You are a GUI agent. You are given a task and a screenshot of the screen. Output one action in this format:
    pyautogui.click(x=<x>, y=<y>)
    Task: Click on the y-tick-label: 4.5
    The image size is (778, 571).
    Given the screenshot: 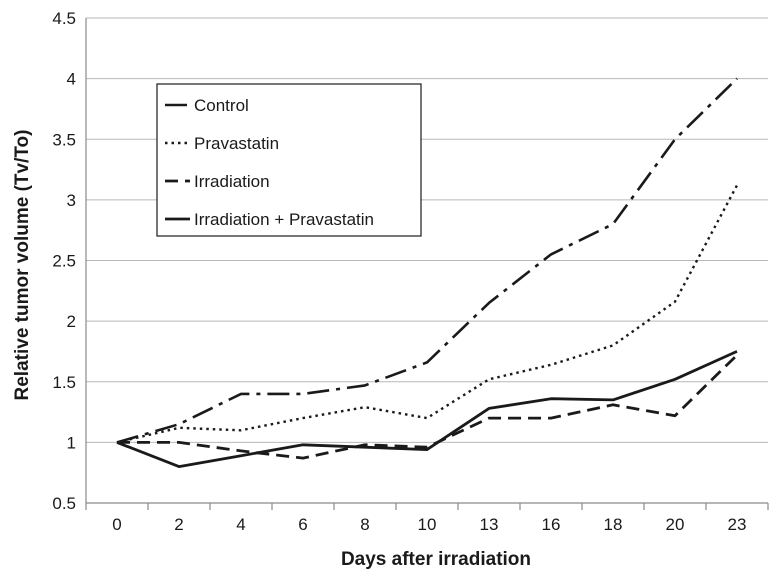 What is the action you would take?
    pyautogui.click(x=64, y=18)
    